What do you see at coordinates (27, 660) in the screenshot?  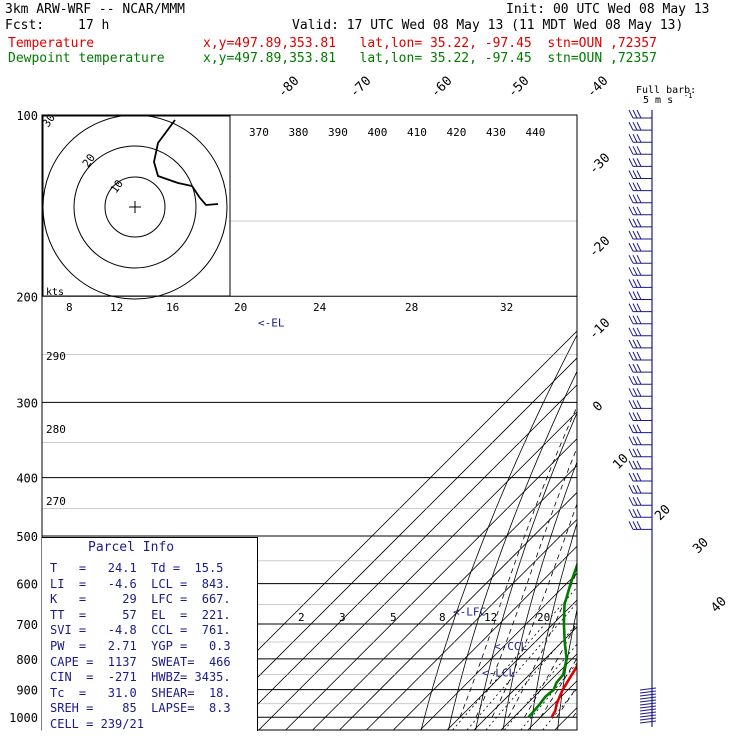 I see `pressure-label: 800` at bounding box center [27, 660].